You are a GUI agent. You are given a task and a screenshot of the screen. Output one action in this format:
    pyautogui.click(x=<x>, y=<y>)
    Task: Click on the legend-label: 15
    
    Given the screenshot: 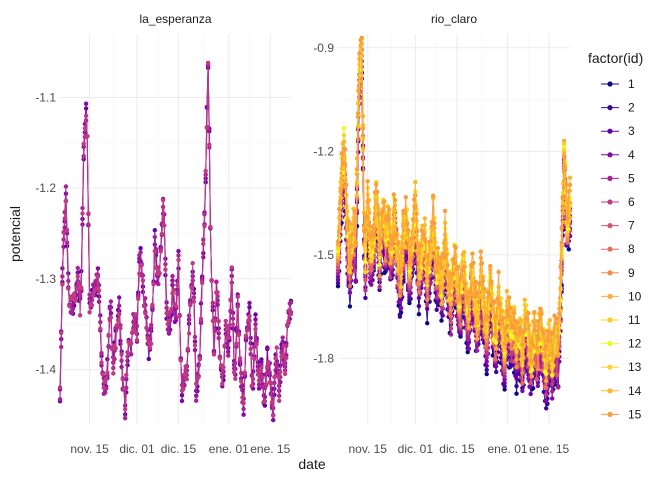 What is the action you would take?
    pyautogui.click(x=635, y=414)
    